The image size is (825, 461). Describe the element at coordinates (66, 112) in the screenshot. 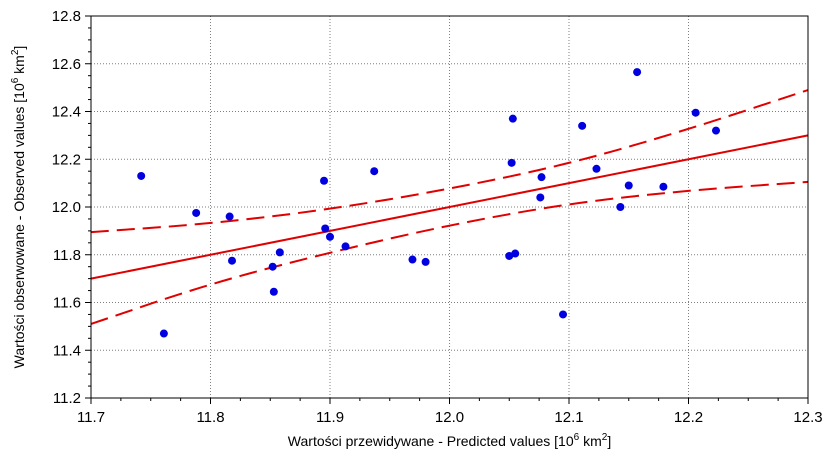

I see `y-tick-label: 12.4` at that location.